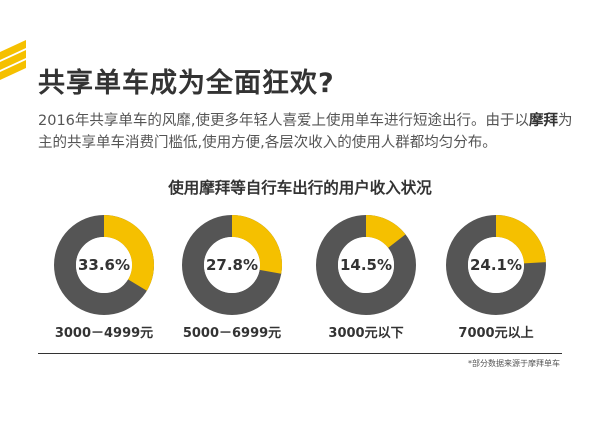  I want to click on source-note: *部分数据来源于摩拜单车, so click(514, 363).